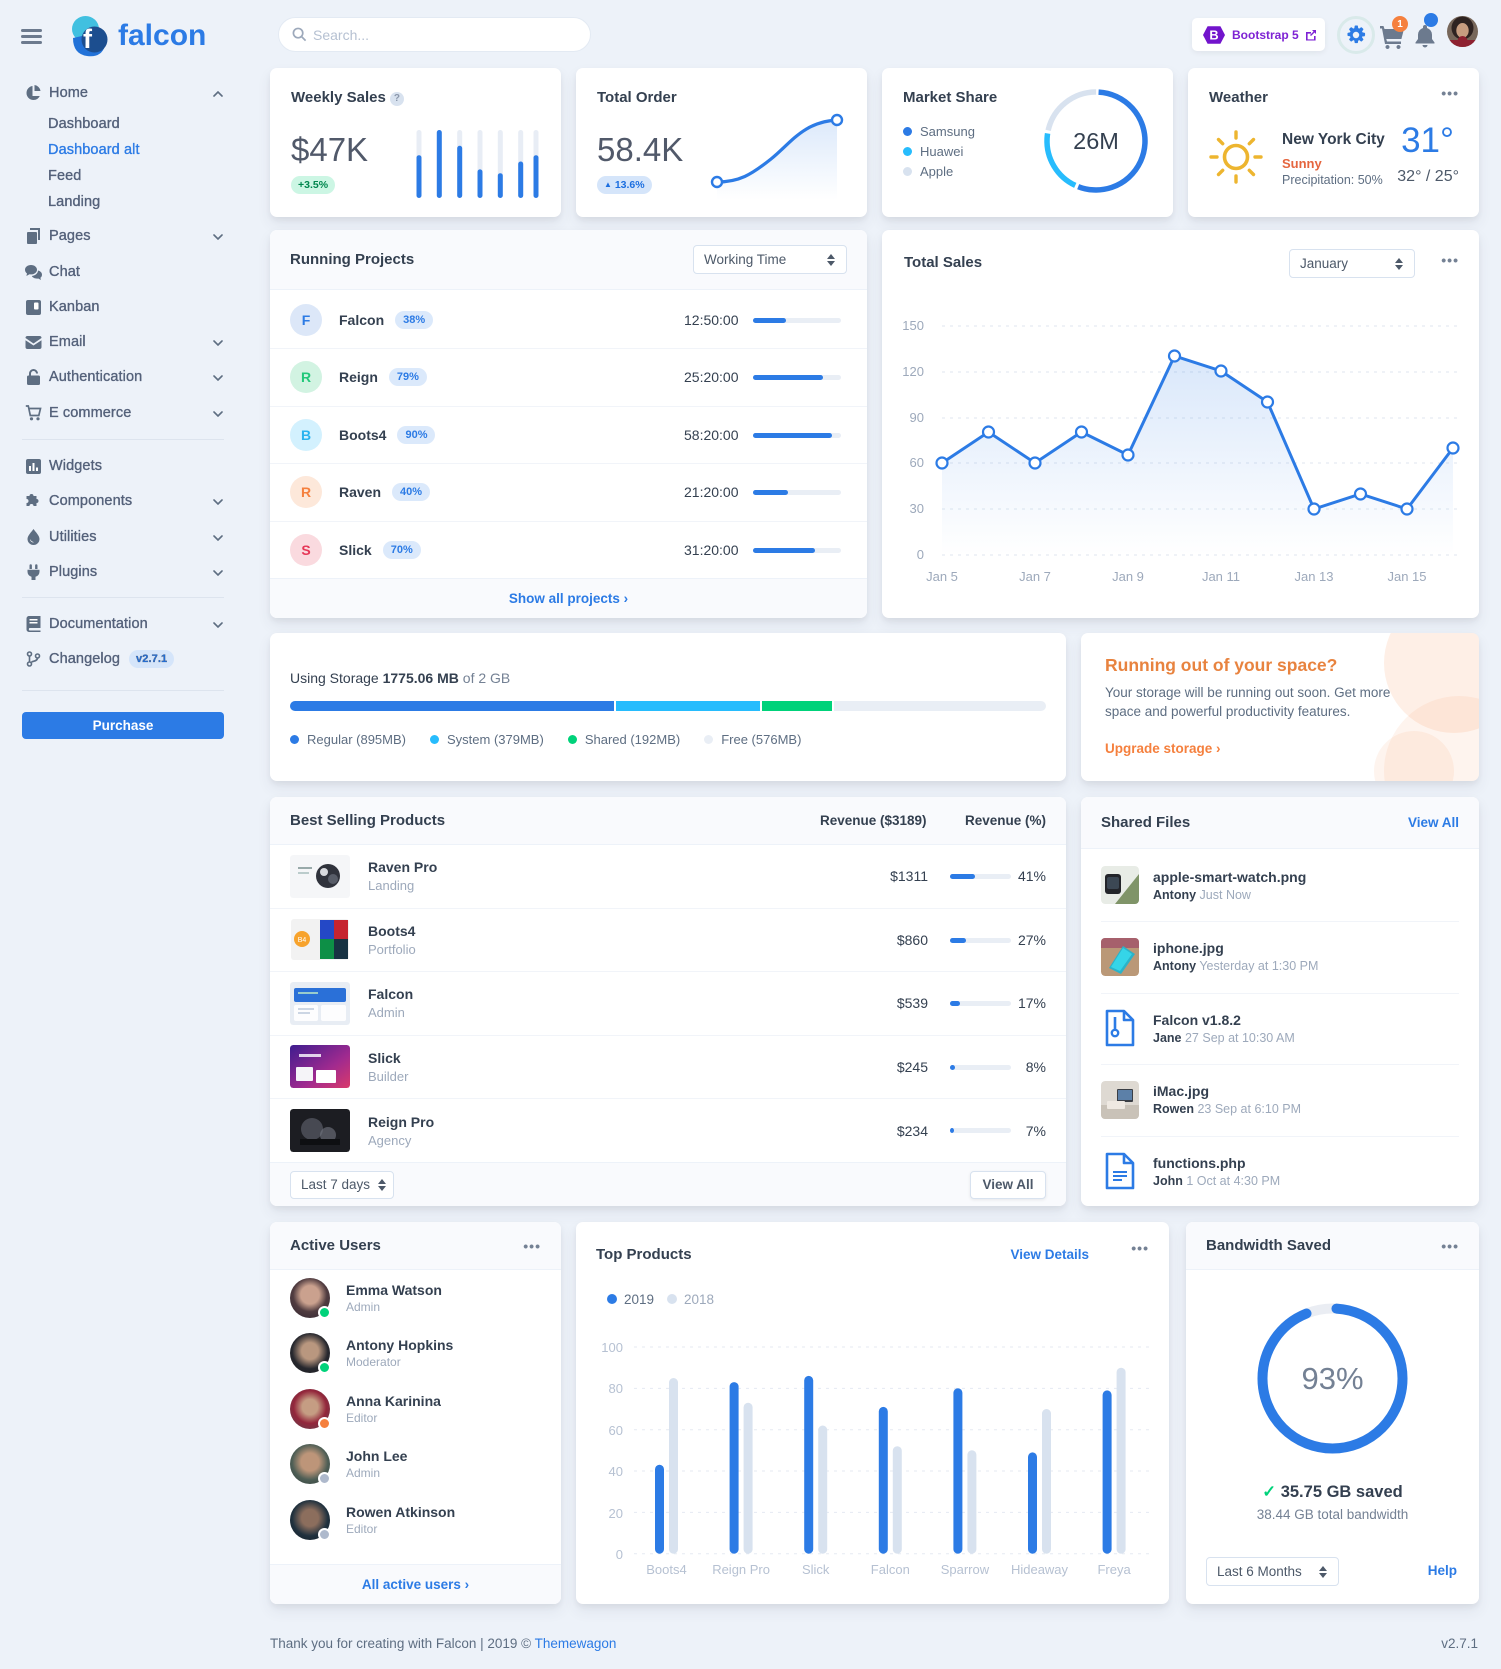 The width and height of the screenshot is (1501, 1669). Describe the element at coordinates (612, 1347) in the screenshot. I see `svg-text: 100` at that location.